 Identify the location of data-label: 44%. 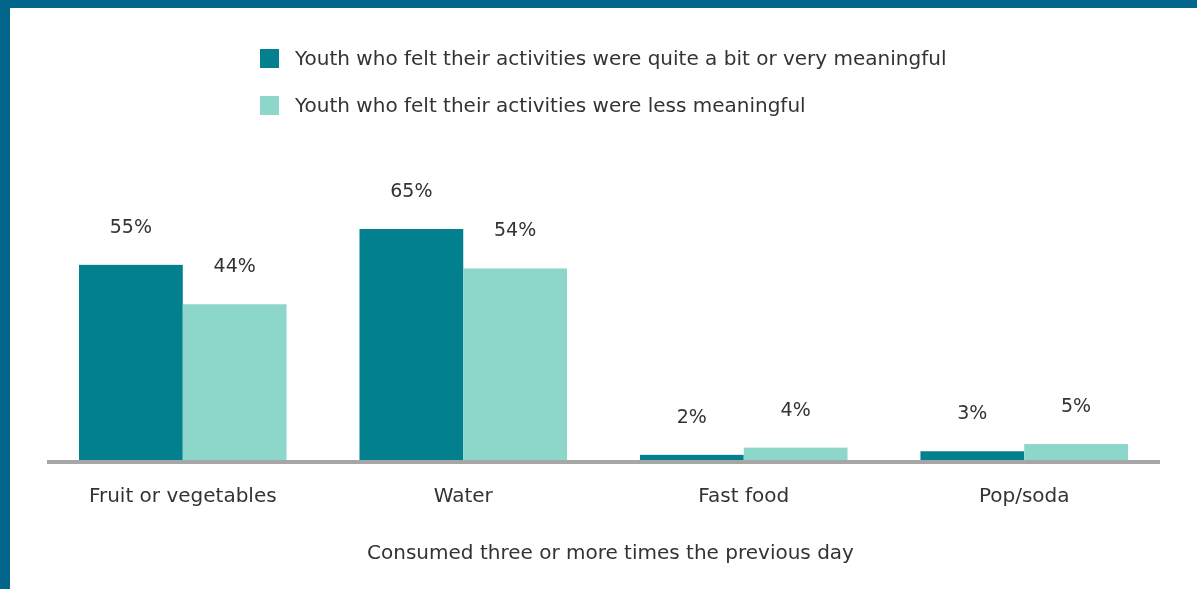
(234, 265).